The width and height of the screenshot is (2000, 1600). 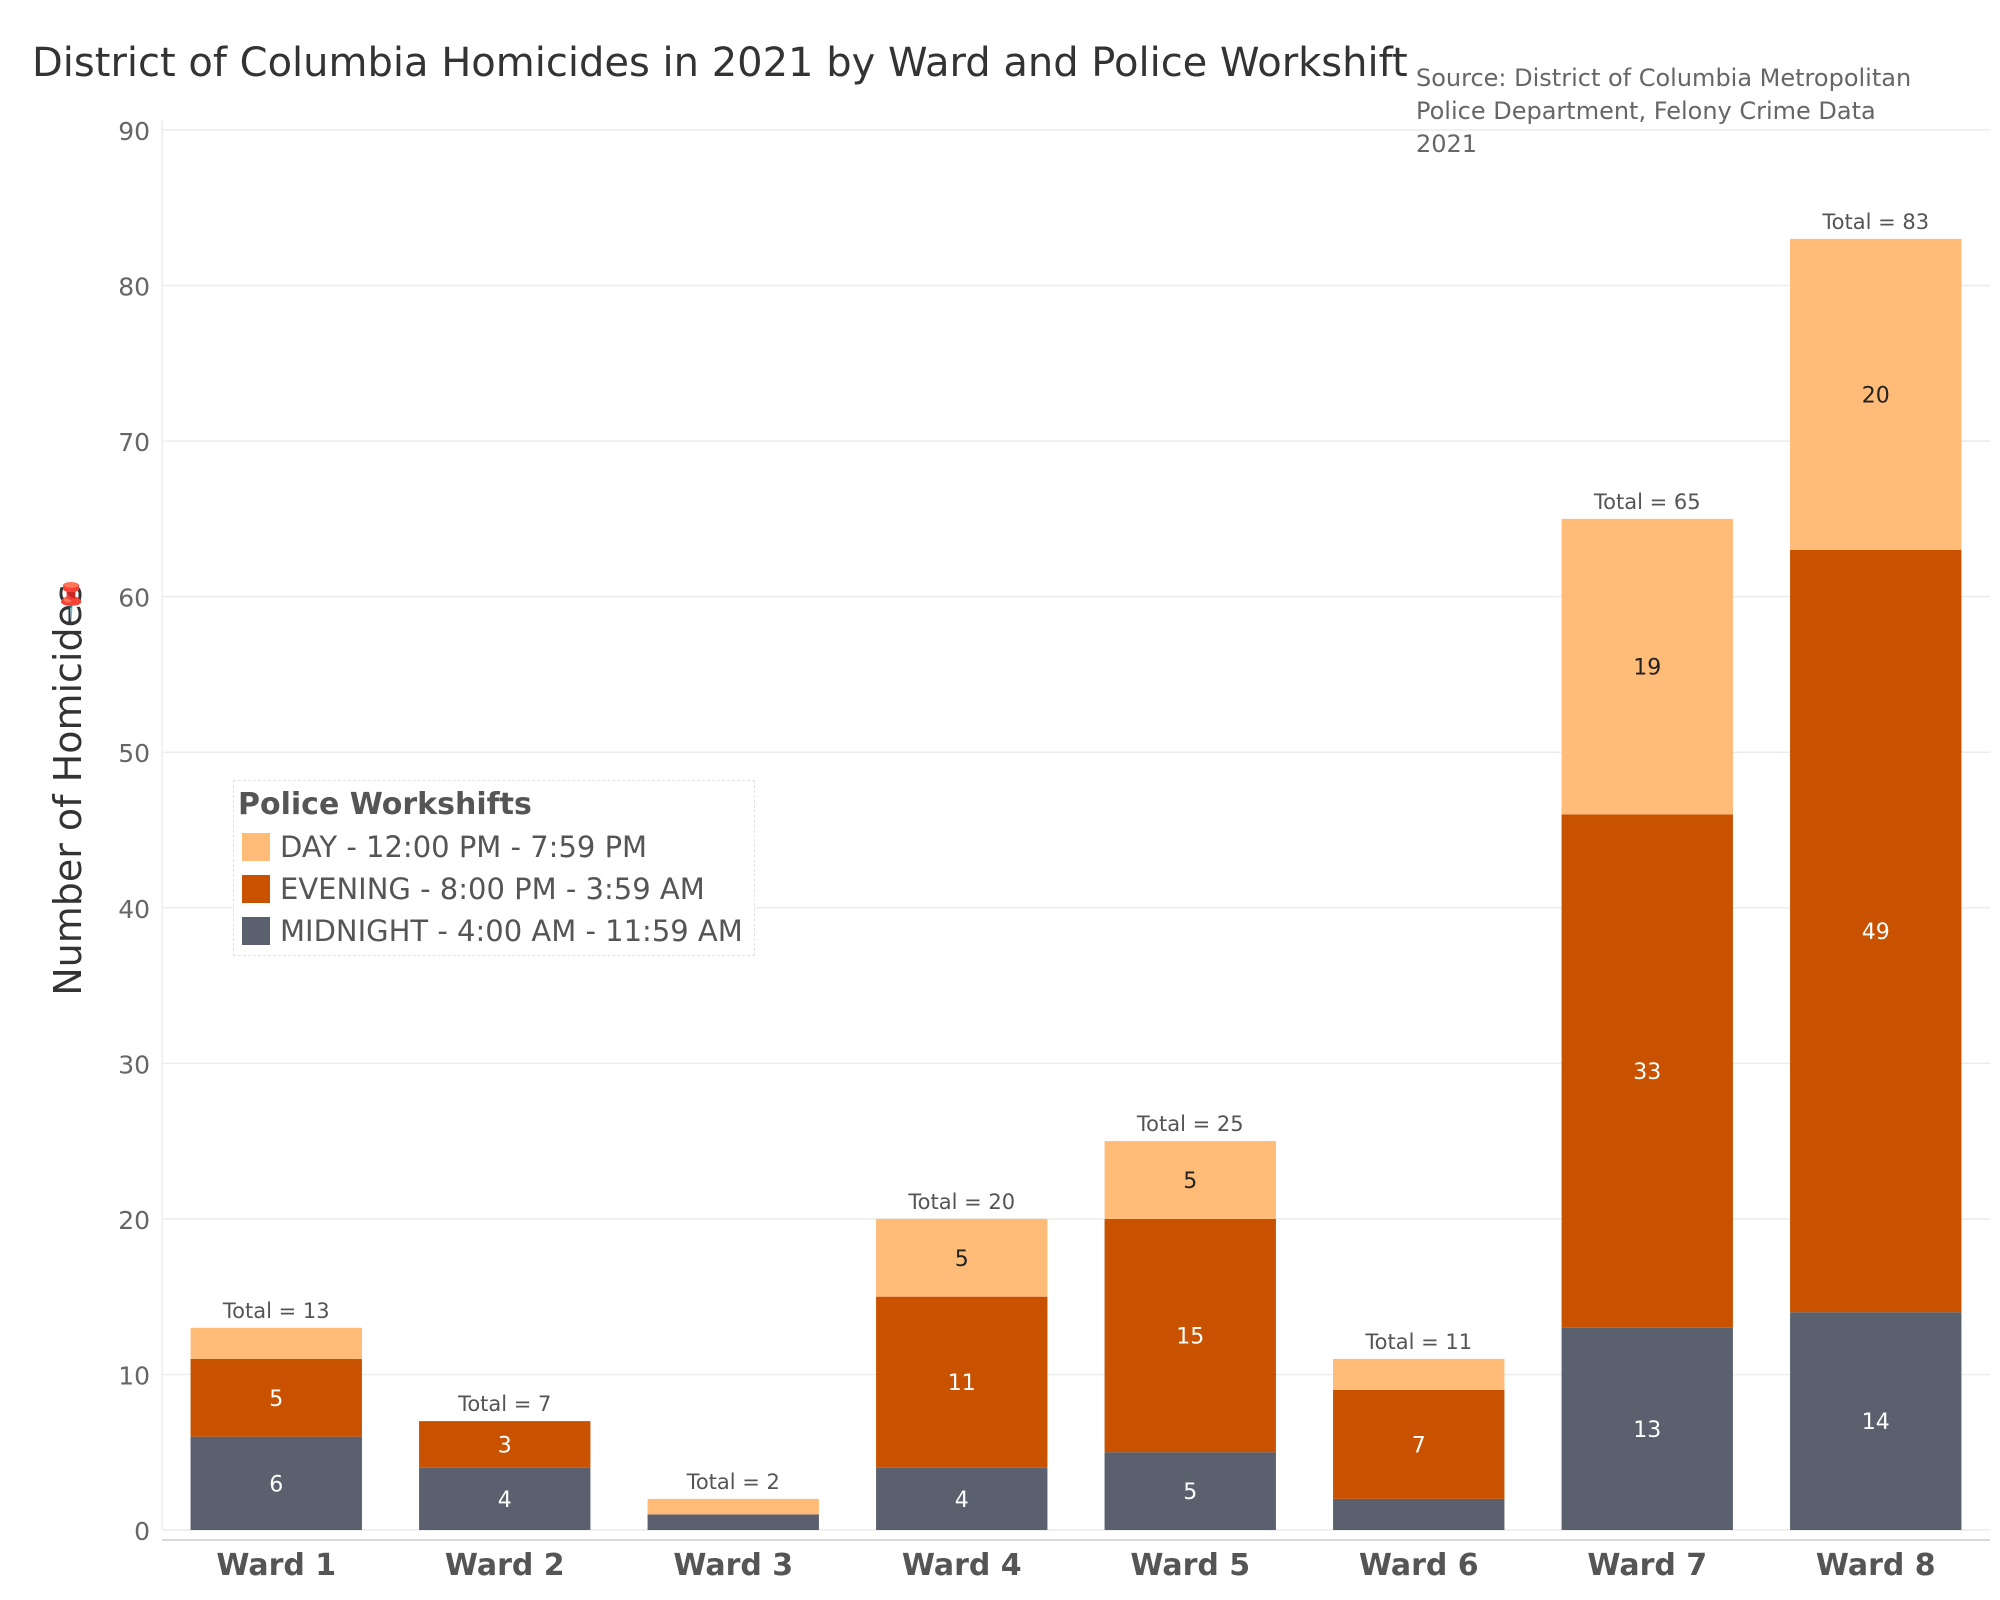 I want to click on bar-value-label: 6, so click(x=276, y=1484).